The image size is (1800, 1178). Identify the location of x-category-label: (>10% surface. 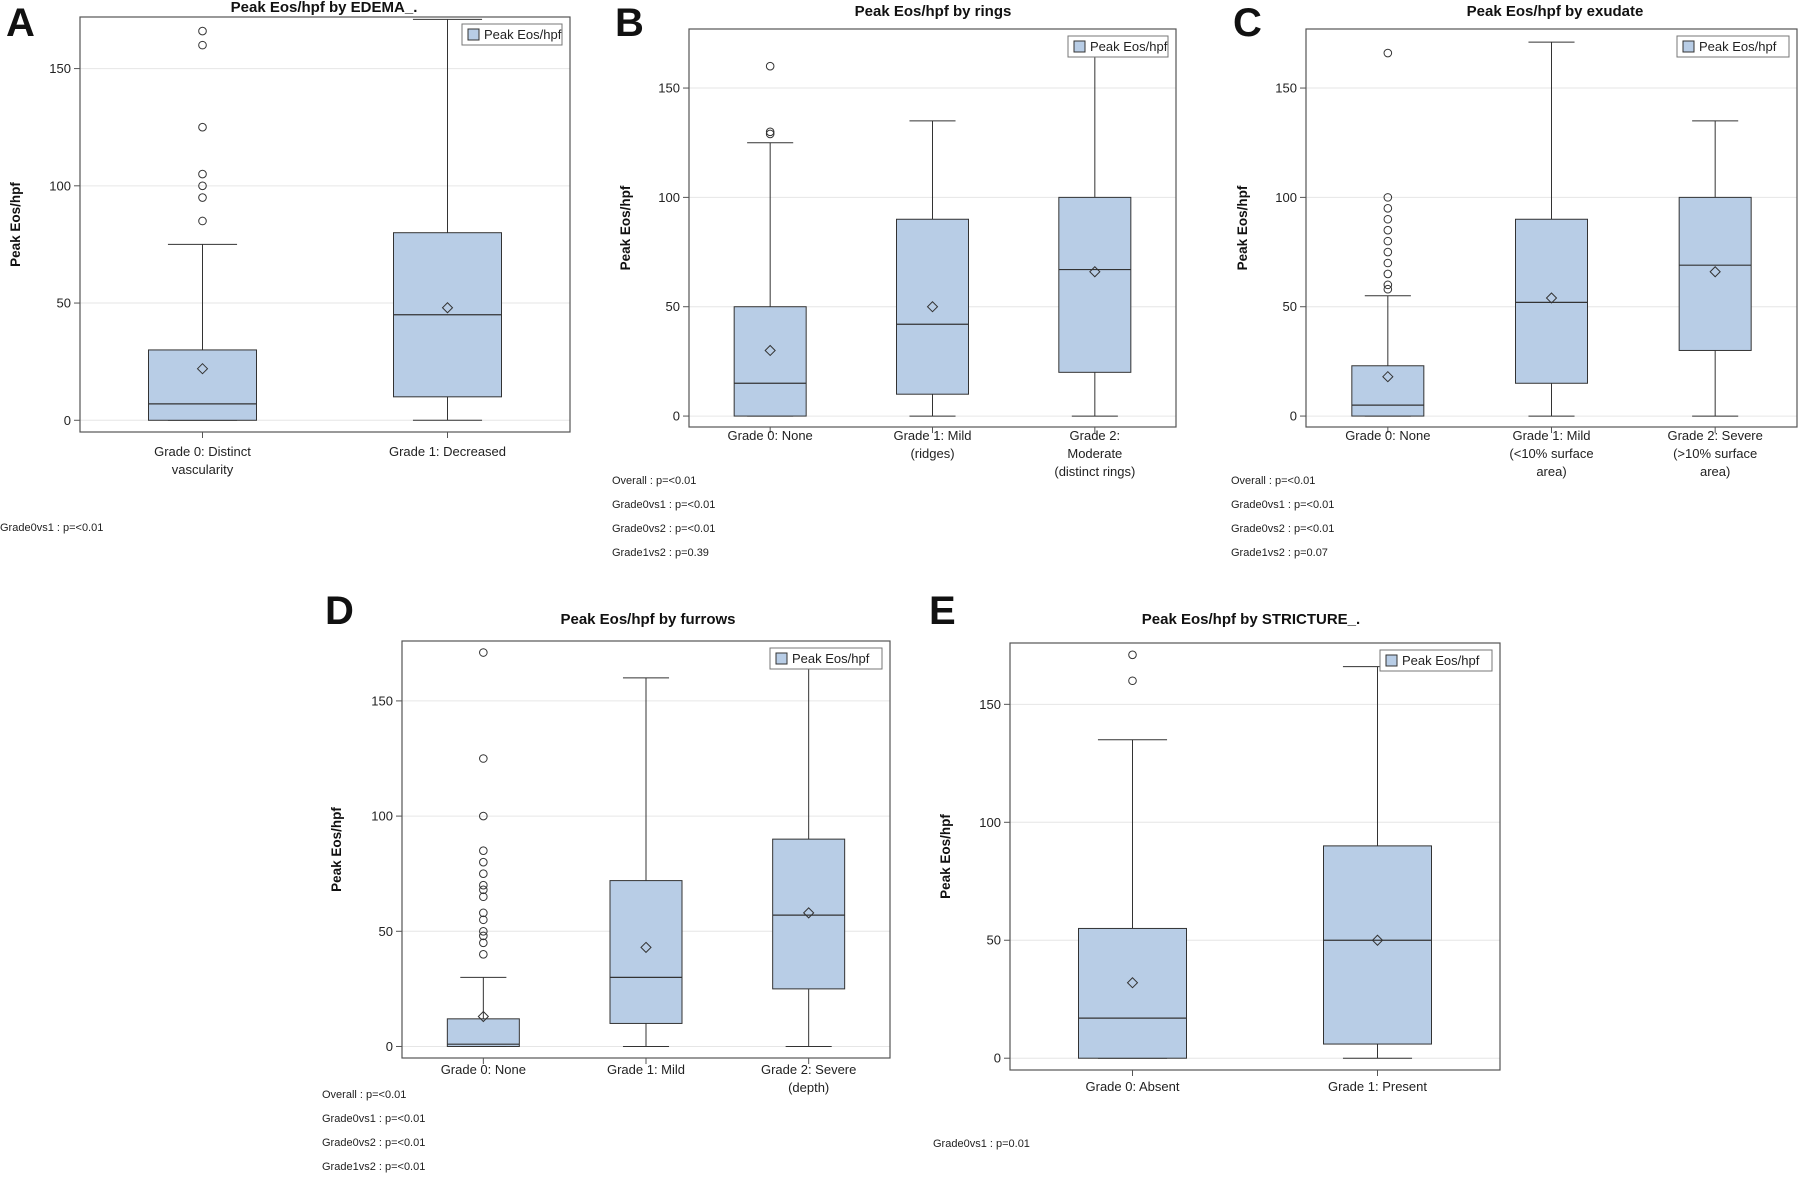
(1715, 453).